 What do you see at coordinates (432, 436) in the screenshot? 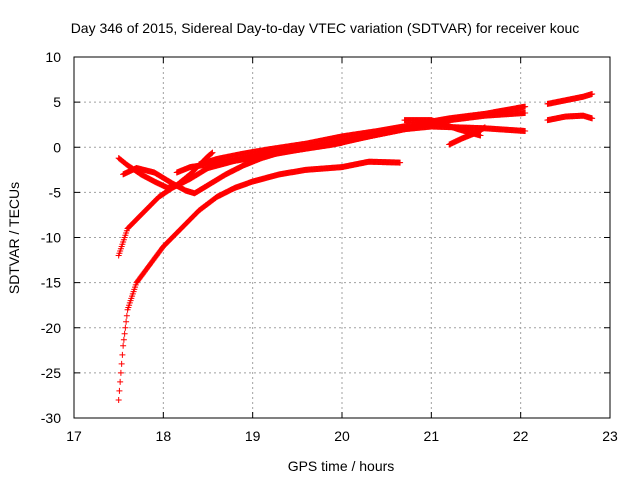
I see `x-tick-label: 21` at bounding box center [432, 436].